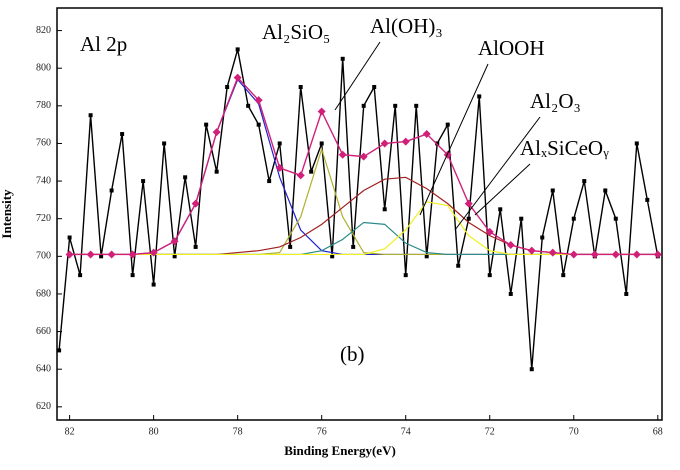 This screenshot has width=680, height=470. What do you see at coordinates (658, 431) in the screenshot?
I see `x-tick-label: 68` at bounding box center [658, 431].